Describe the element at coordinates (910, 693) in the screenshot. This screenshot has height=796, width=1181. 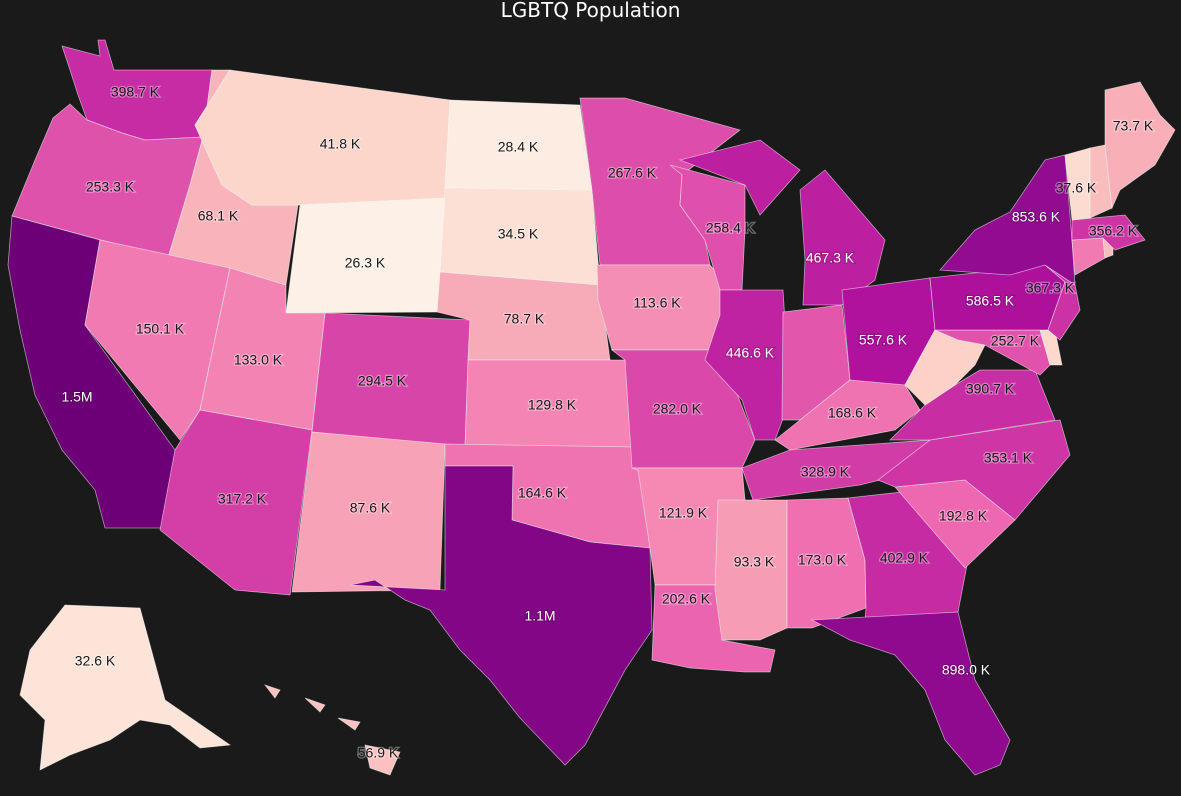
I see `state-fl` at that location.